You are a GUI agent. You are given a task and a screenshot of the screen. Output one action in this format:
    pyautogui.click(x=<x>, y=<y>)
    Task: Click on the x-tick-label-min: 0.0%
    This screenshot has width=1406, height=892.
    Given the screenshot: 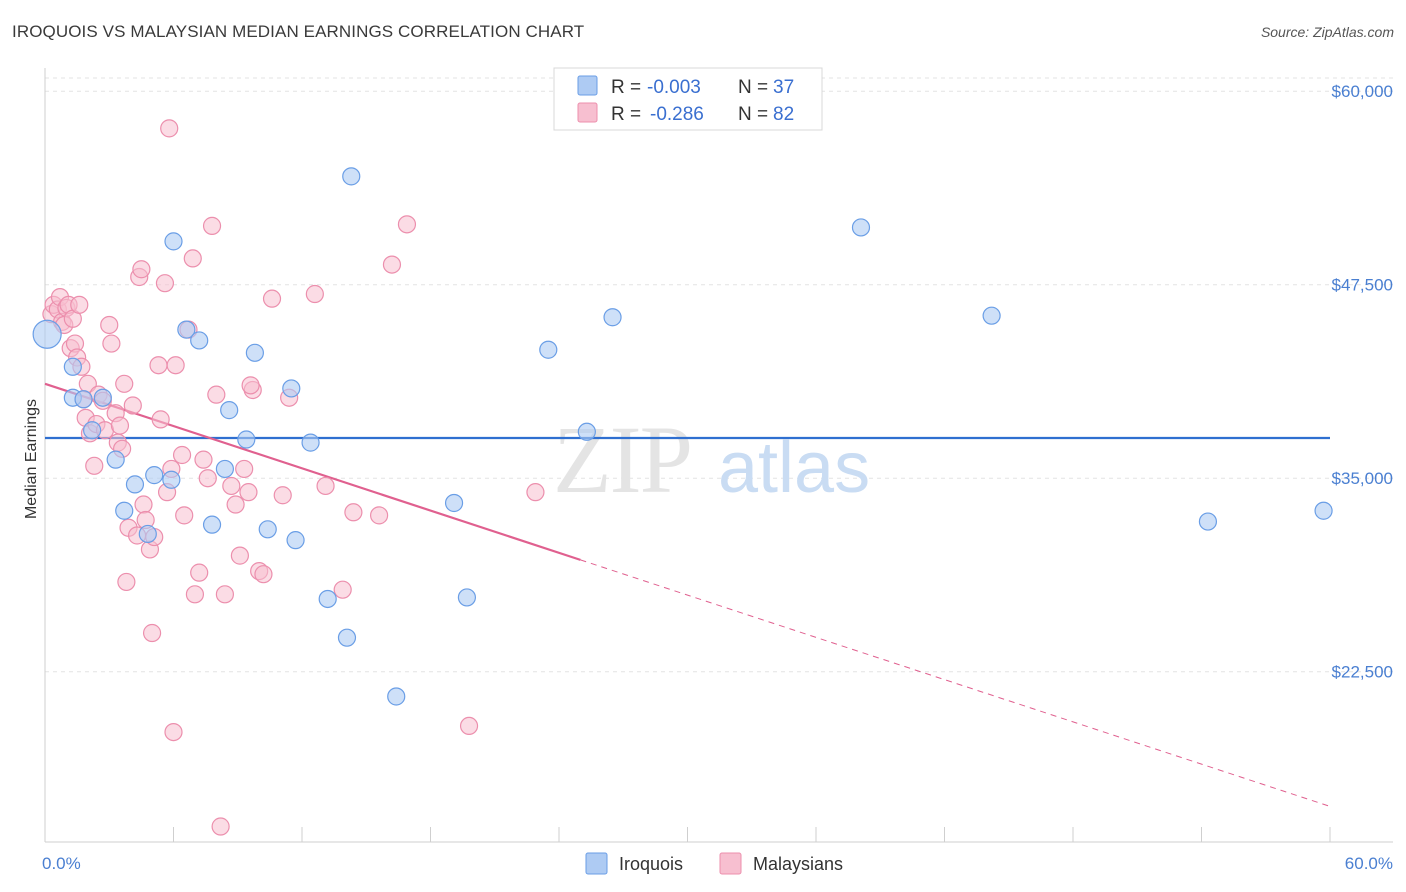 What is the action you would take?
    pyautogui.click(x=61, y=863)
    